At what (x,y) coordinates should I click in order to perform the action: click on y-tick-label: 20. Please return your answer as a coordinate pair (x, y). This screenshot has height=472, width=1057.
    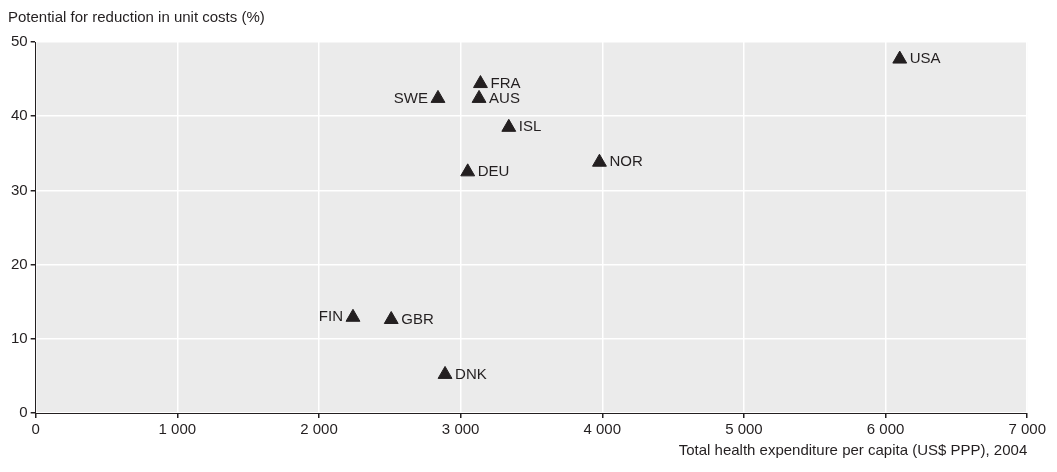
    Looking at the image, I should click on (19, 263).